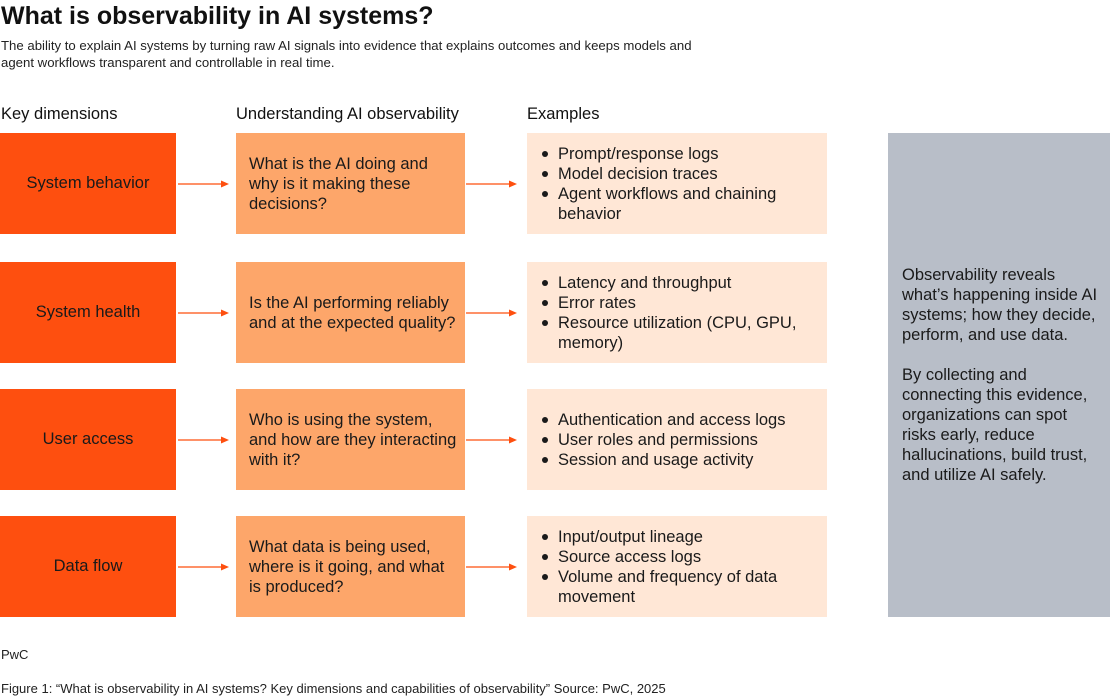  Describe the element at coordinates (217, 16) in the screenshot. I see `page-title: What is observability in AI systems?` at that location.